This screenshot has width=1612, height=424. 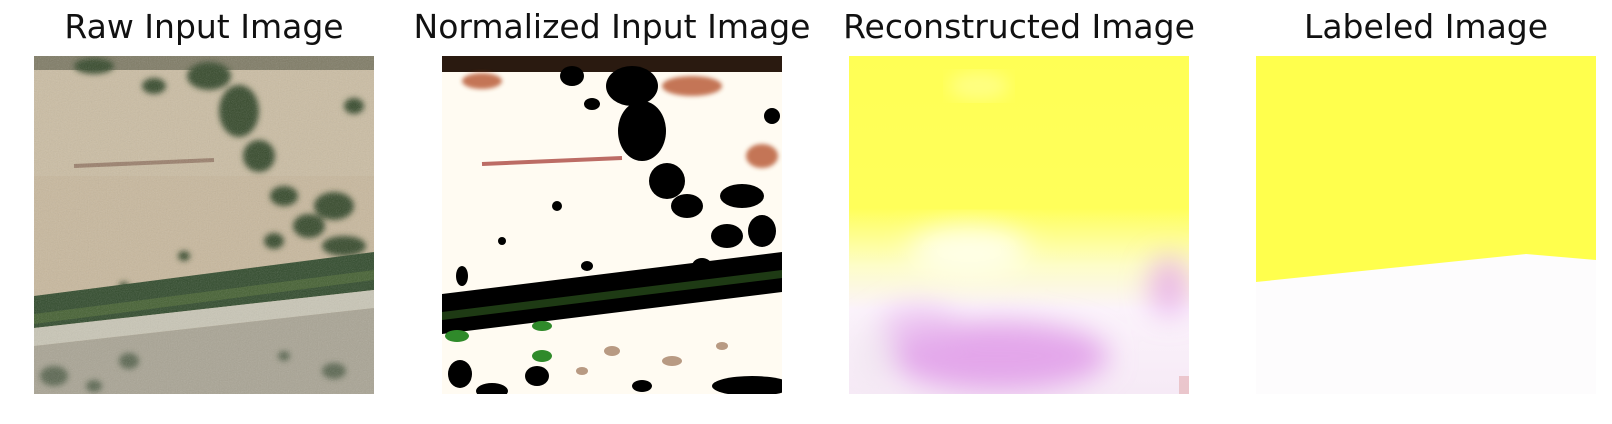 What do you see at coordinates (204, 26) in the screenshot?
I see `raw-input-title: Raw Input Image` at bounding box center [204, 26].